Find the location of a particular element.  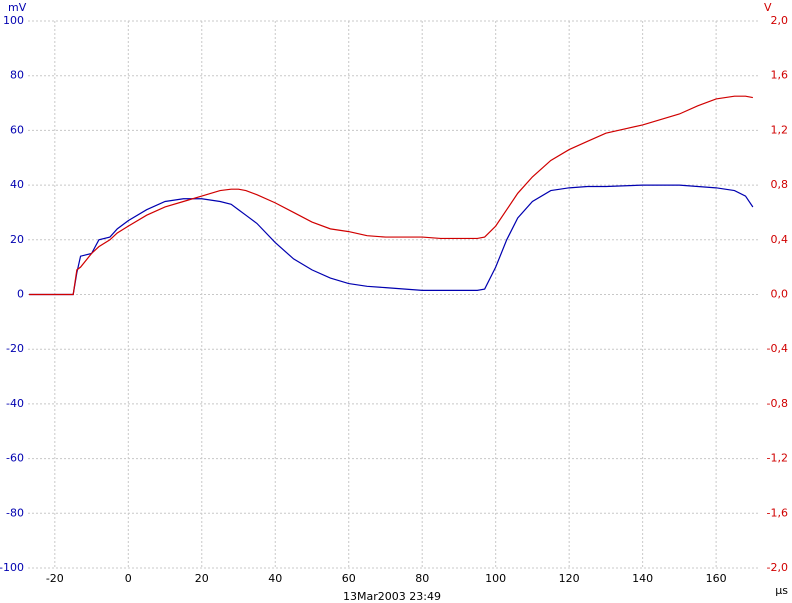

y-tick-label: 100 is located at coordinates (13, 20).